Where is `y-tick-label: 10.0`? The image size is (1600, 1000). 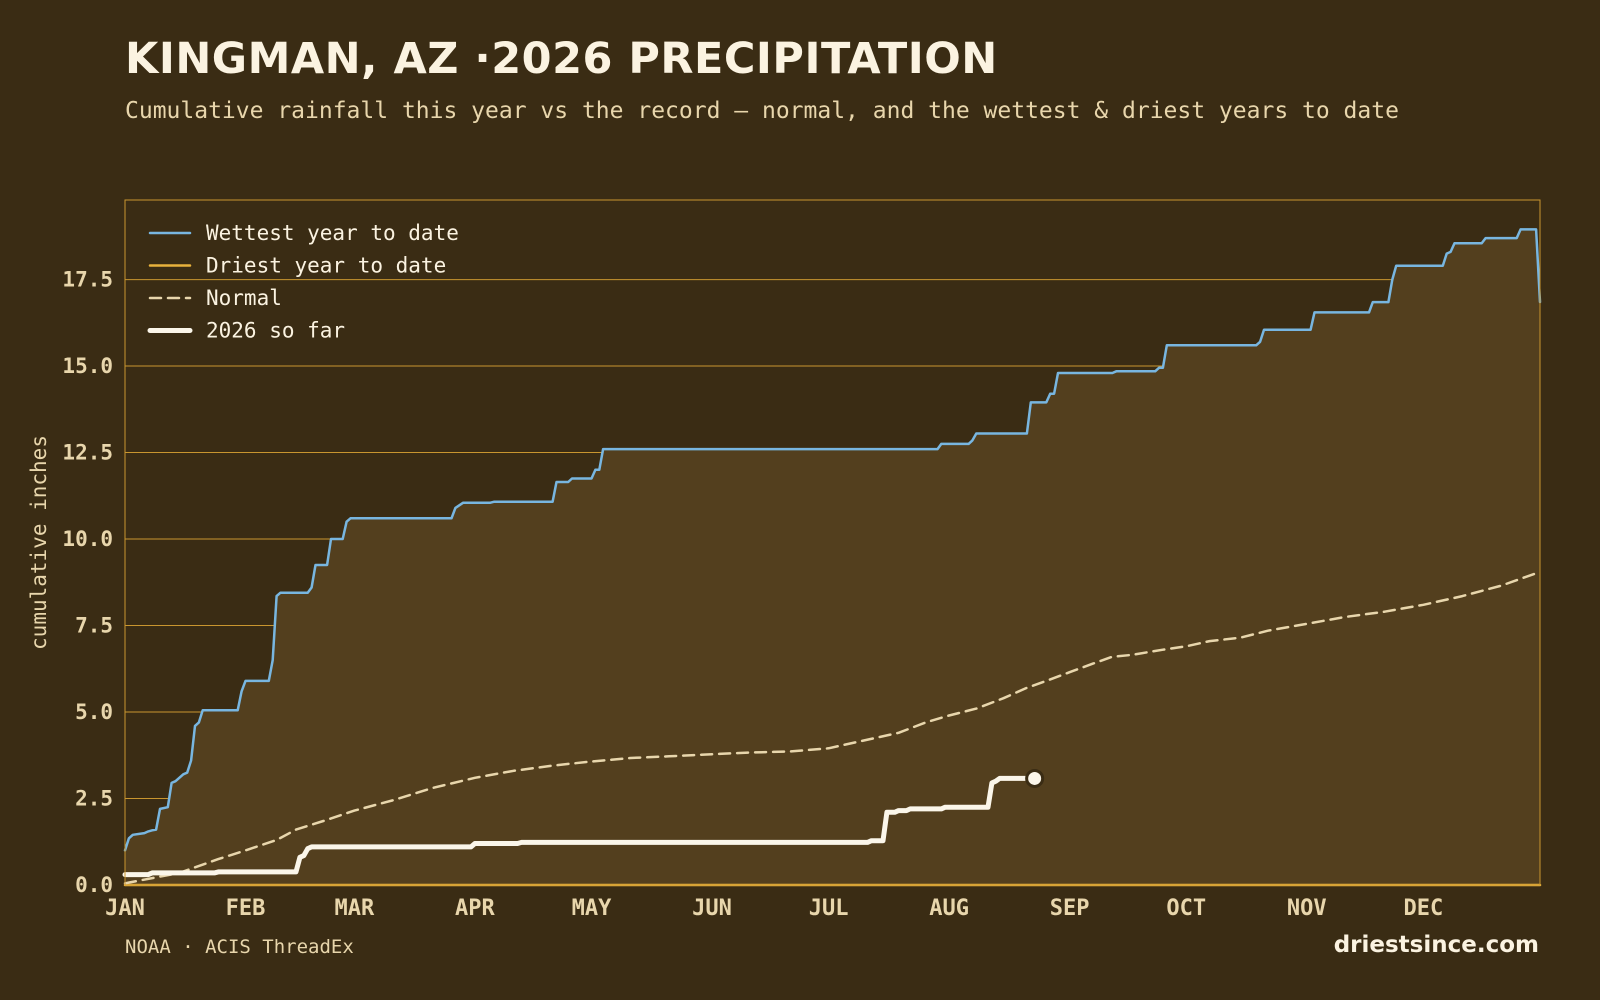 y-tick-label: 10.0 is located at coordinates (87, 539).